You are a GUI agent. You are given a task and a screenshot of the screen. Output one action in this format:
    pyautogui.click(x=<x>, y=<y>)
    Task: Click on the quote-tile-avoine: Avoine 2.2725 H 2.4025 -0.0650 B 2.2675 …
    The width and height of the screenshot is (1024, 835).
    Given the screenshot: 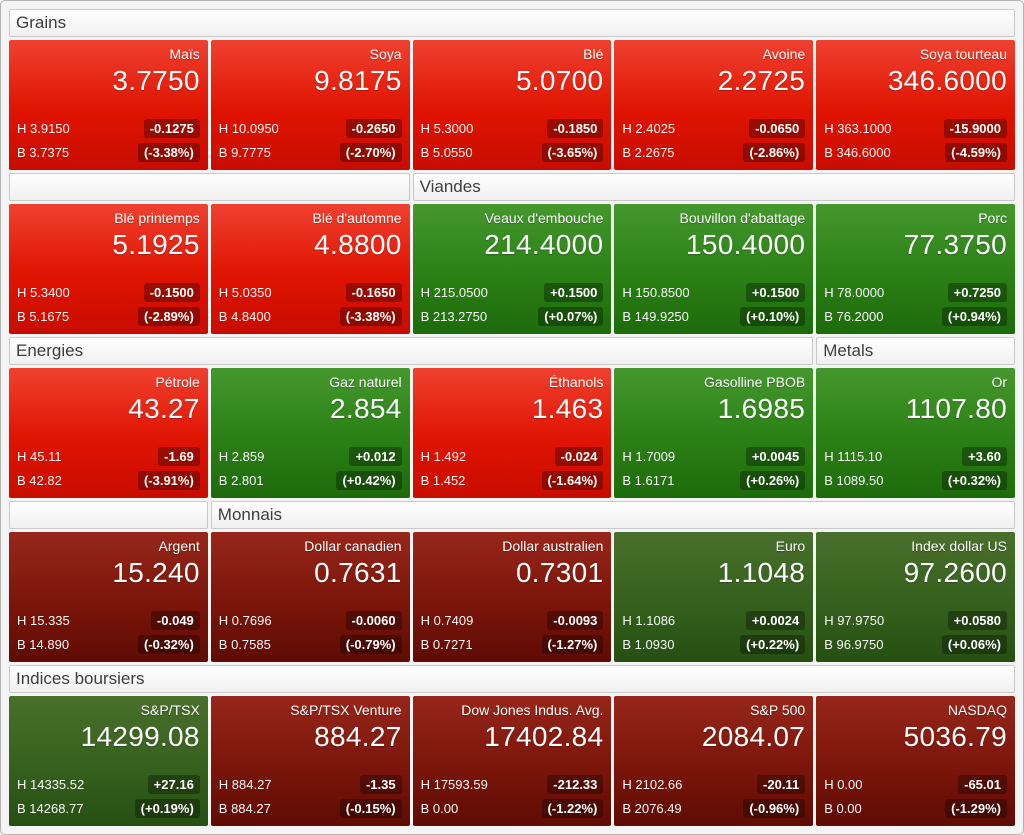 What is the action you would take?
    pyautogui.click(x=714, y=105)
    